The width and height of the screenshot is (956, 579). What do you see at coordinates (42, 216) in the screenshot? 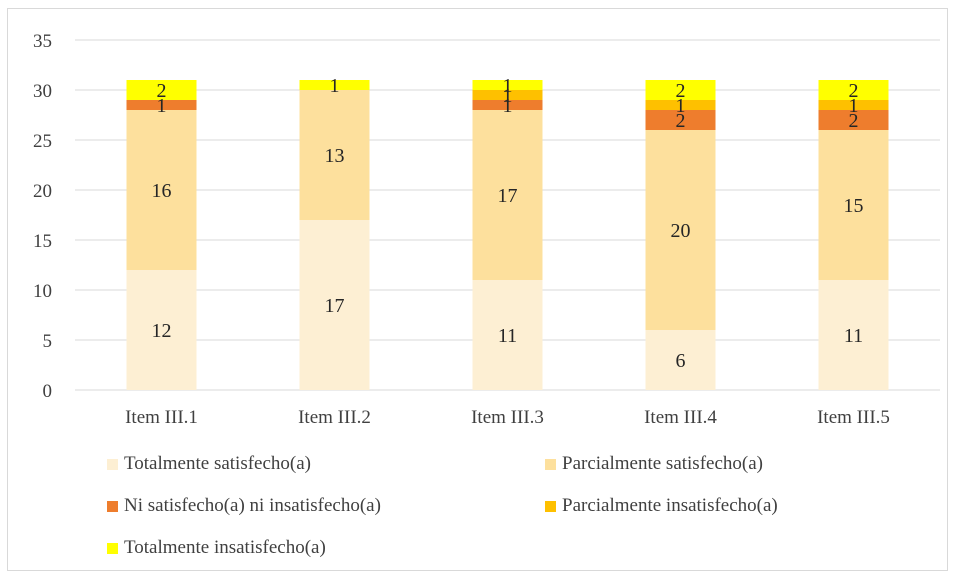
I see `y-axis-tick-labels: 0 5 10 15 20 25 30 35` at bounding box center [42, 216].